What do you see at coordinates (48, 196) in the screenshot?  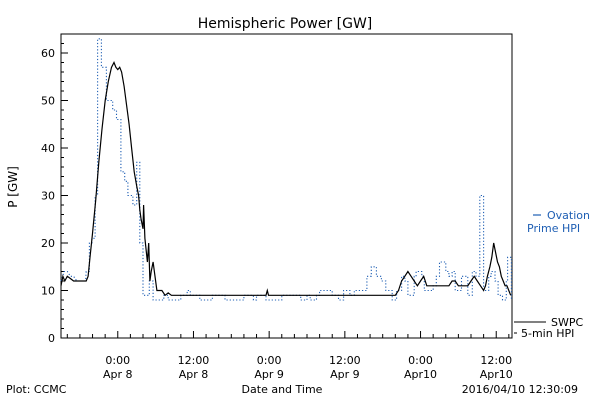 I see `y-tick-label: 30` at bounding box center [48, 196].